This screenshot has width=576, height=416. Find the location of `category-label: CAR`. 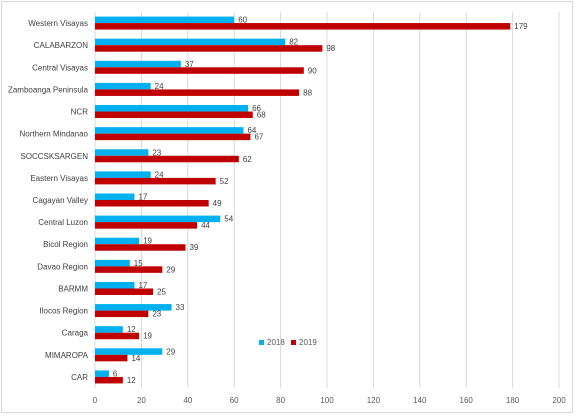

category-label: CAR is located at coordinates (79, 377).